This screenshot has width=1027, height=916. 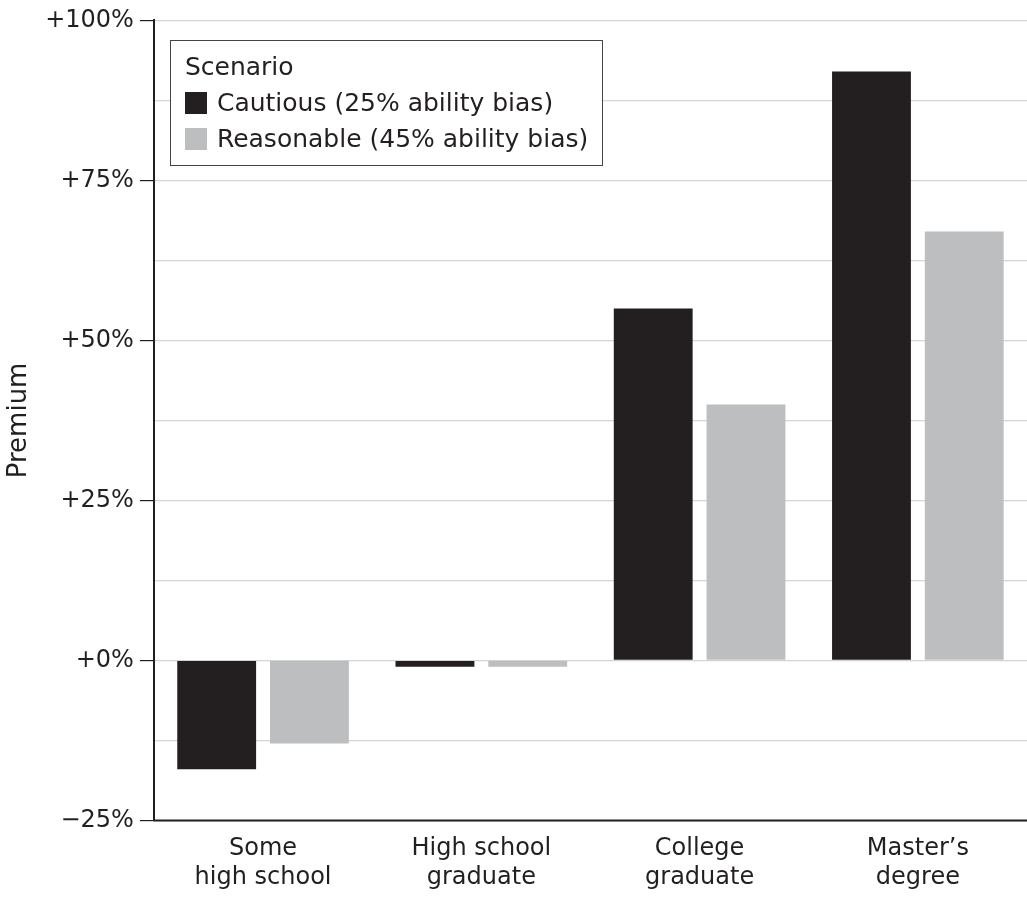 What do you see at coordinates (89, 18) in the screenshot?
I see `y-tick-label: +100%` at bounding box center [89, 18].